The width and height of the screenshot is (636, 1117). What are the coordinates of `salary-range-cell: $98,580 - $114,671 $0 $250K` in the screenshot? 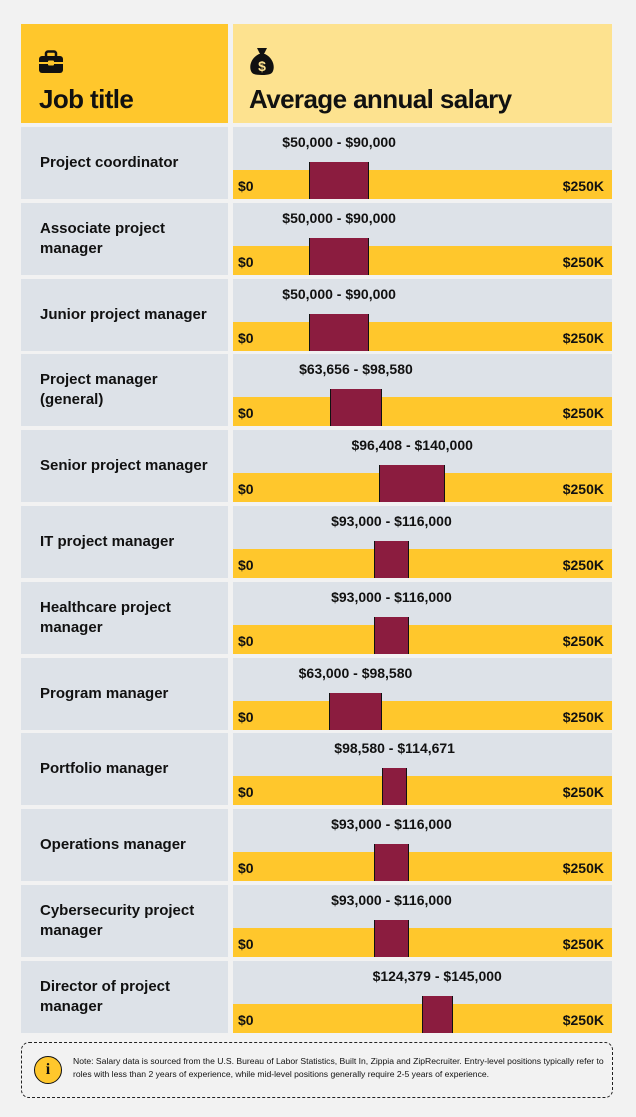 It's located at (422, 769).